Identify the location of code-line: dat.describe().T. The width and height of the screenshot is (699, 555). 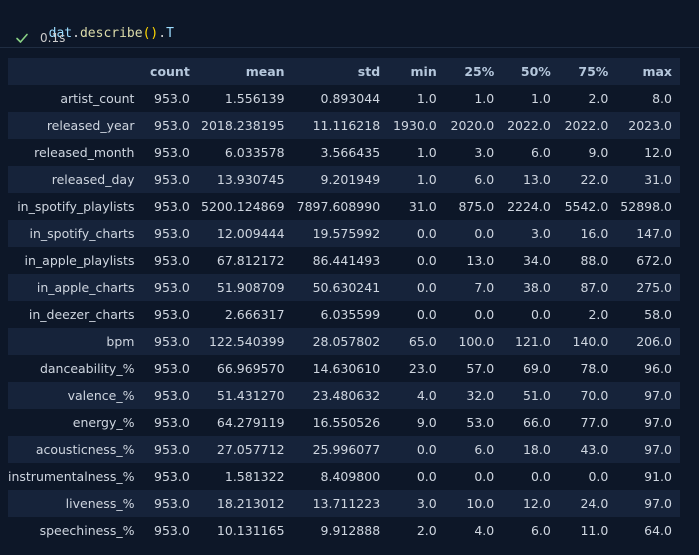
(103, 22).